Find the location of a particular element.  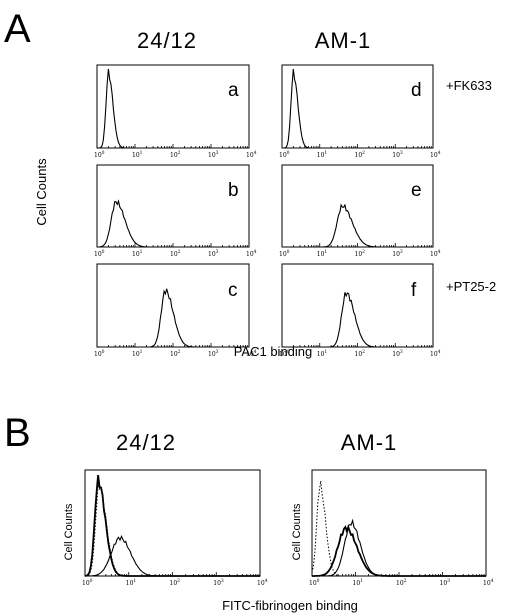

panel-b-col-title-1: 24/12 is located at coordinates (146, 442).